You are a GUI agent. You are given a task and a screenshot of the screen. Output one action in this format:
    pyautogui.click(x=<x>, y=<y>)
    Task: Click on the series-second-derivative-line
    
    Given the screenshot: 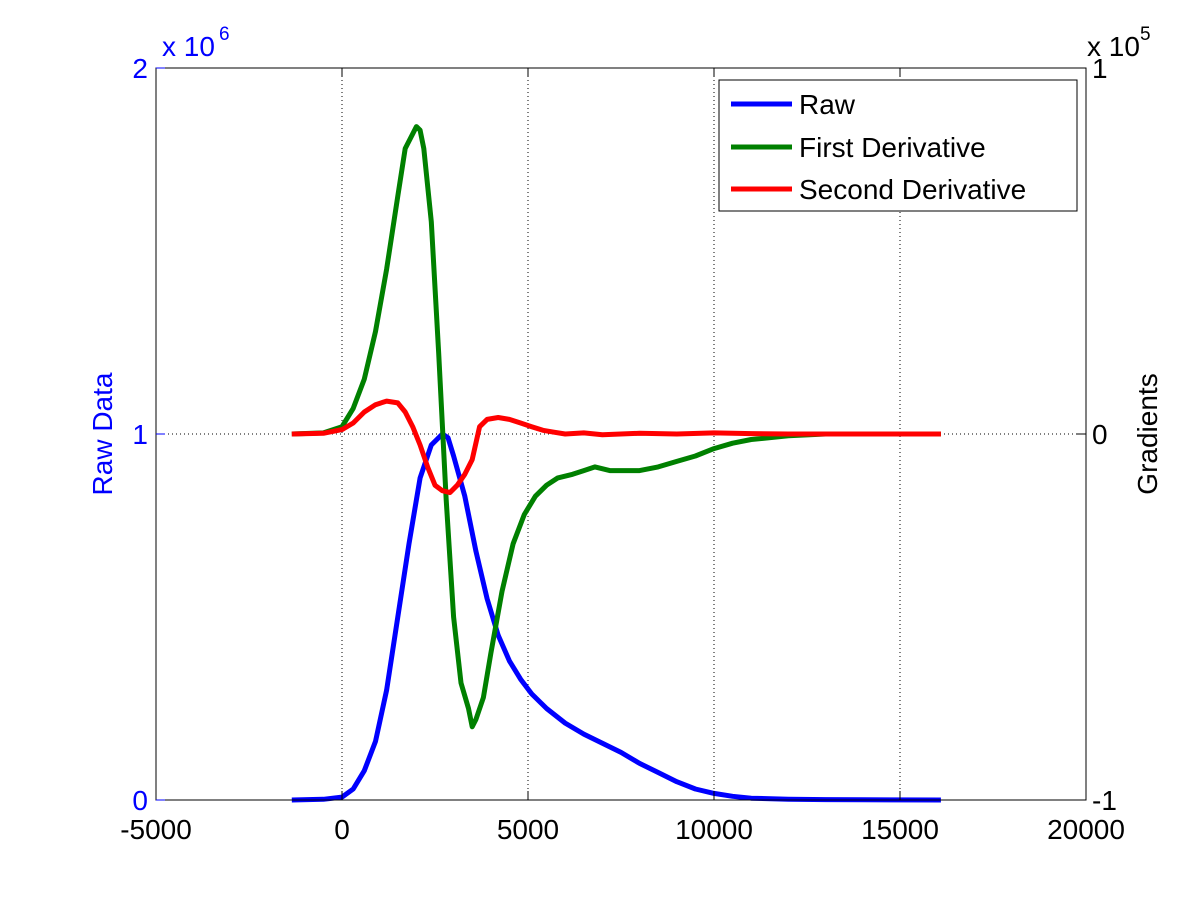 What is the action you would take?
    pyautogui.click(x=616, y=447)
    